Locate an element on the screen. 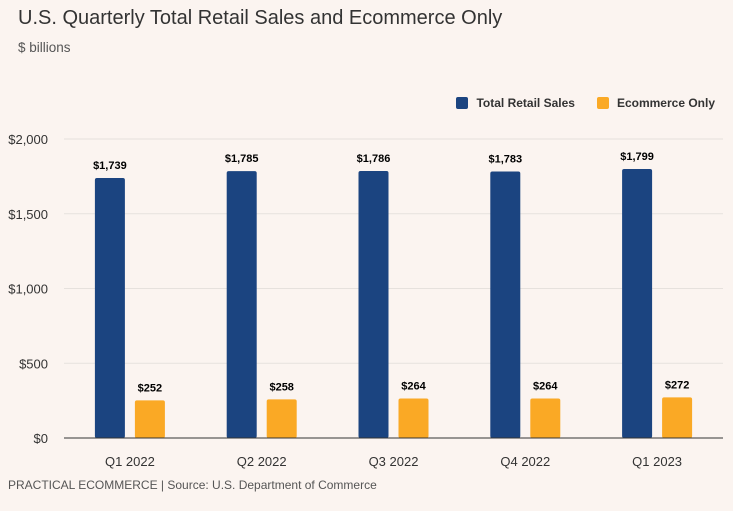 The image size is (733, 511). legend-item-ecommerce: Ecommerce Only is located at coordinates (655, 103).